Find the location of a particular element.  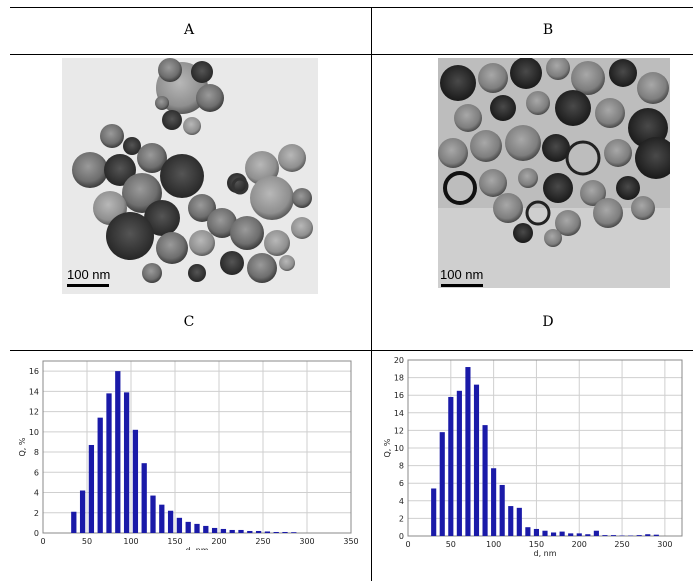

y-tick-label: 10 is located at coordinates (34, 432).